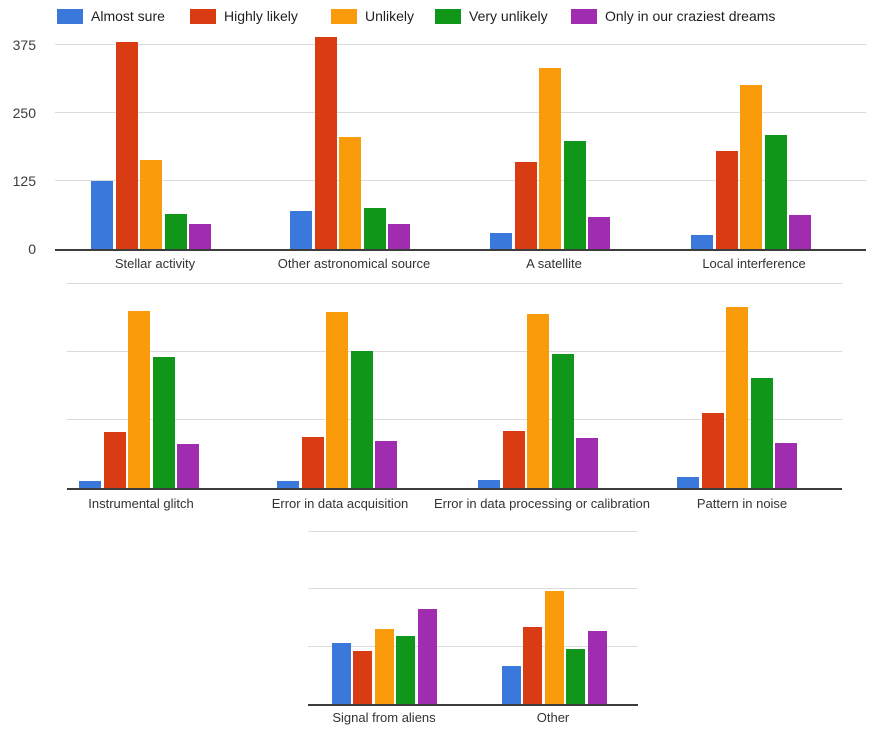 The width and height of the screenshot is (877, 730). What do you see at coordinates (32, 249) in the screenshot?
I see `y-axis-tick-label-0: 0` at bounding box center [32, 249].